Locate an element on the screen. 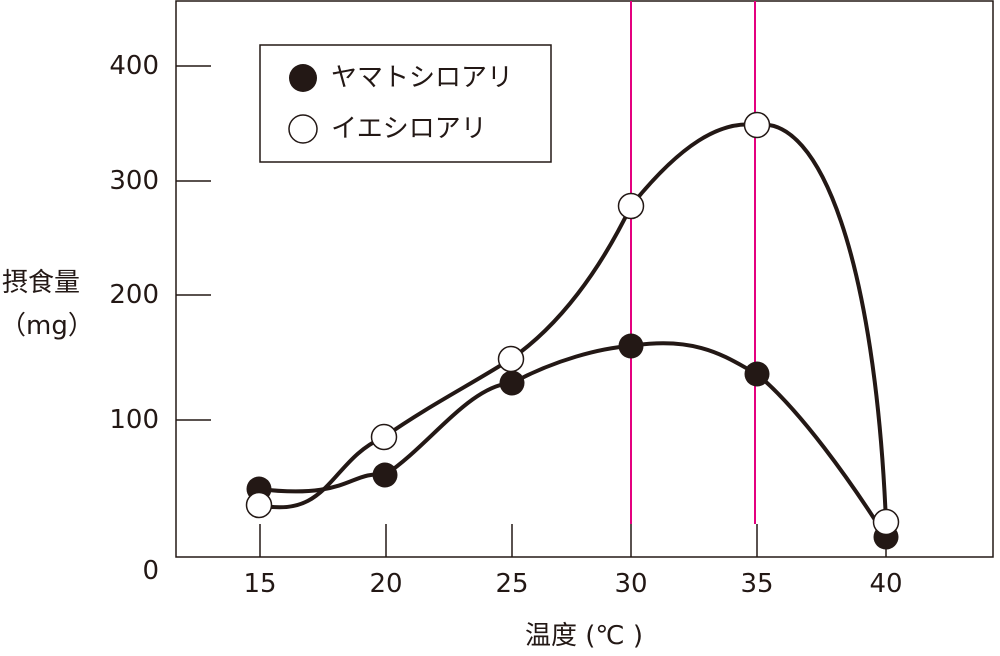  y-tick-label: 400 is located at coordinates (134, 66).